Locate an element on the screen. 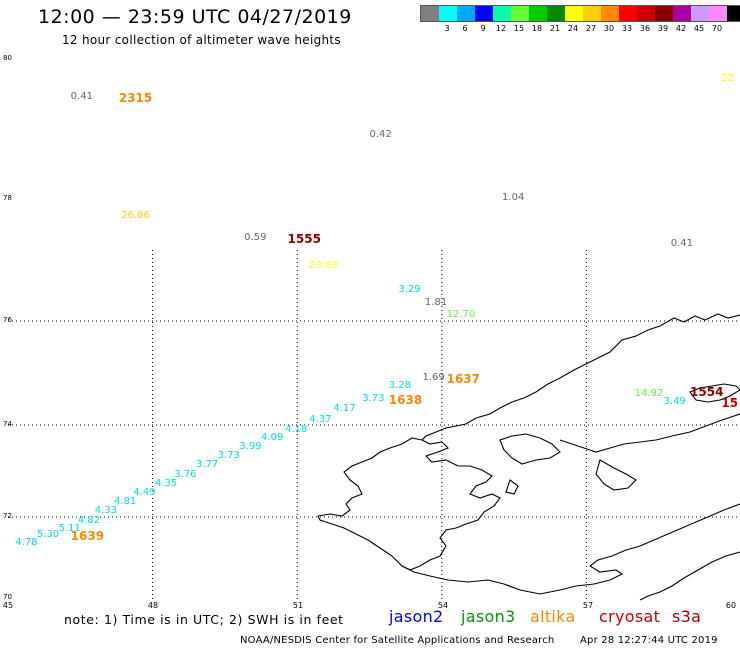 The image size is (740, 650). scale-label: 18 is located at coordinates (537, 28).